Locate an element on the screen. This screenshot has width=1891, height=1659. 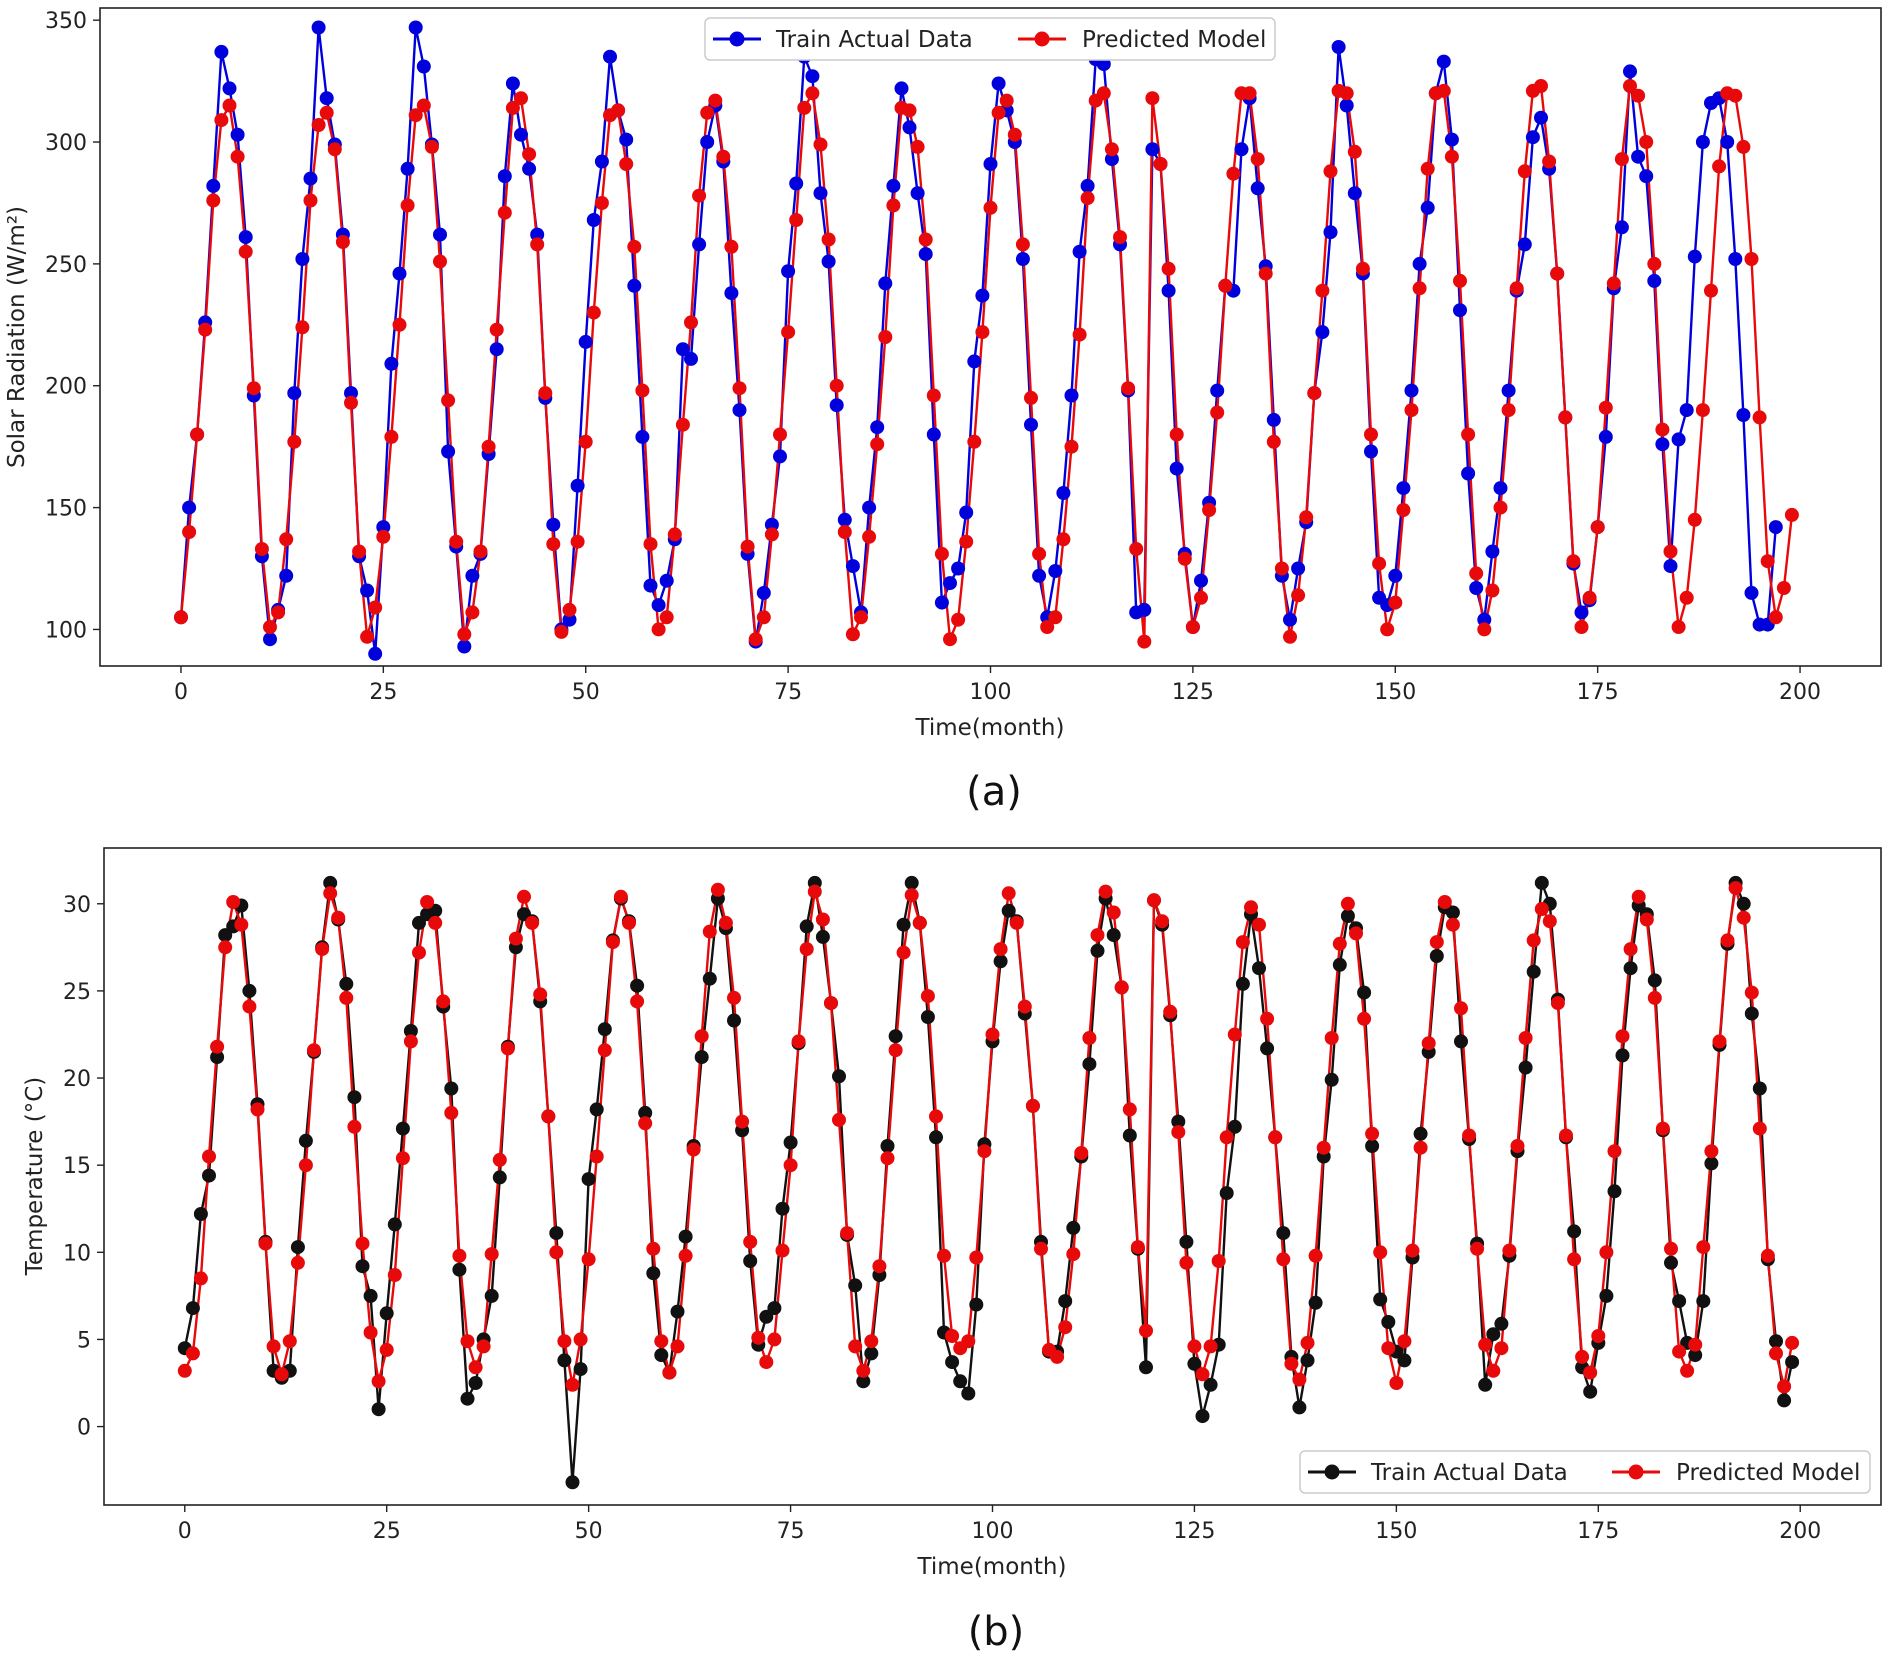
x-tick-label-b-4: 100 is located at coordinates (993, 1531).